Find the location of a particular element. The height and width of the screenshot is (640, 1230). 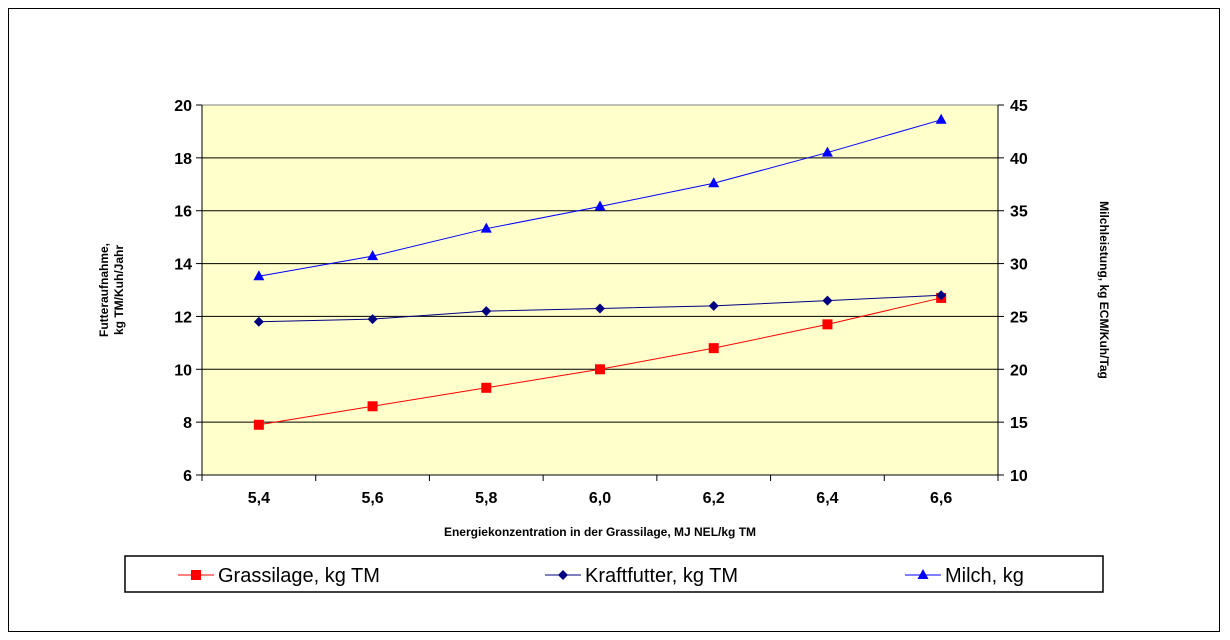

right-tick-label: 40 is located at coordinates (1019, 159).